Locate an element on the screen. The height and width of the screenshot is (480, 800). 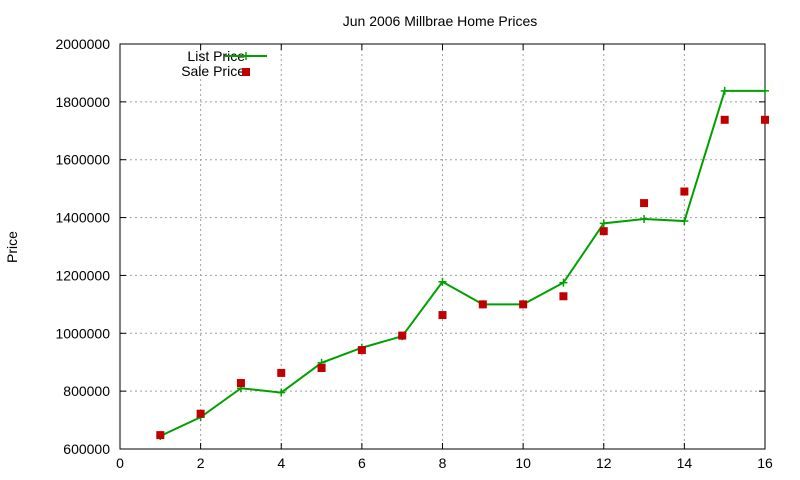
legend: List Price Sale Price is located at coordinates (224, 63).